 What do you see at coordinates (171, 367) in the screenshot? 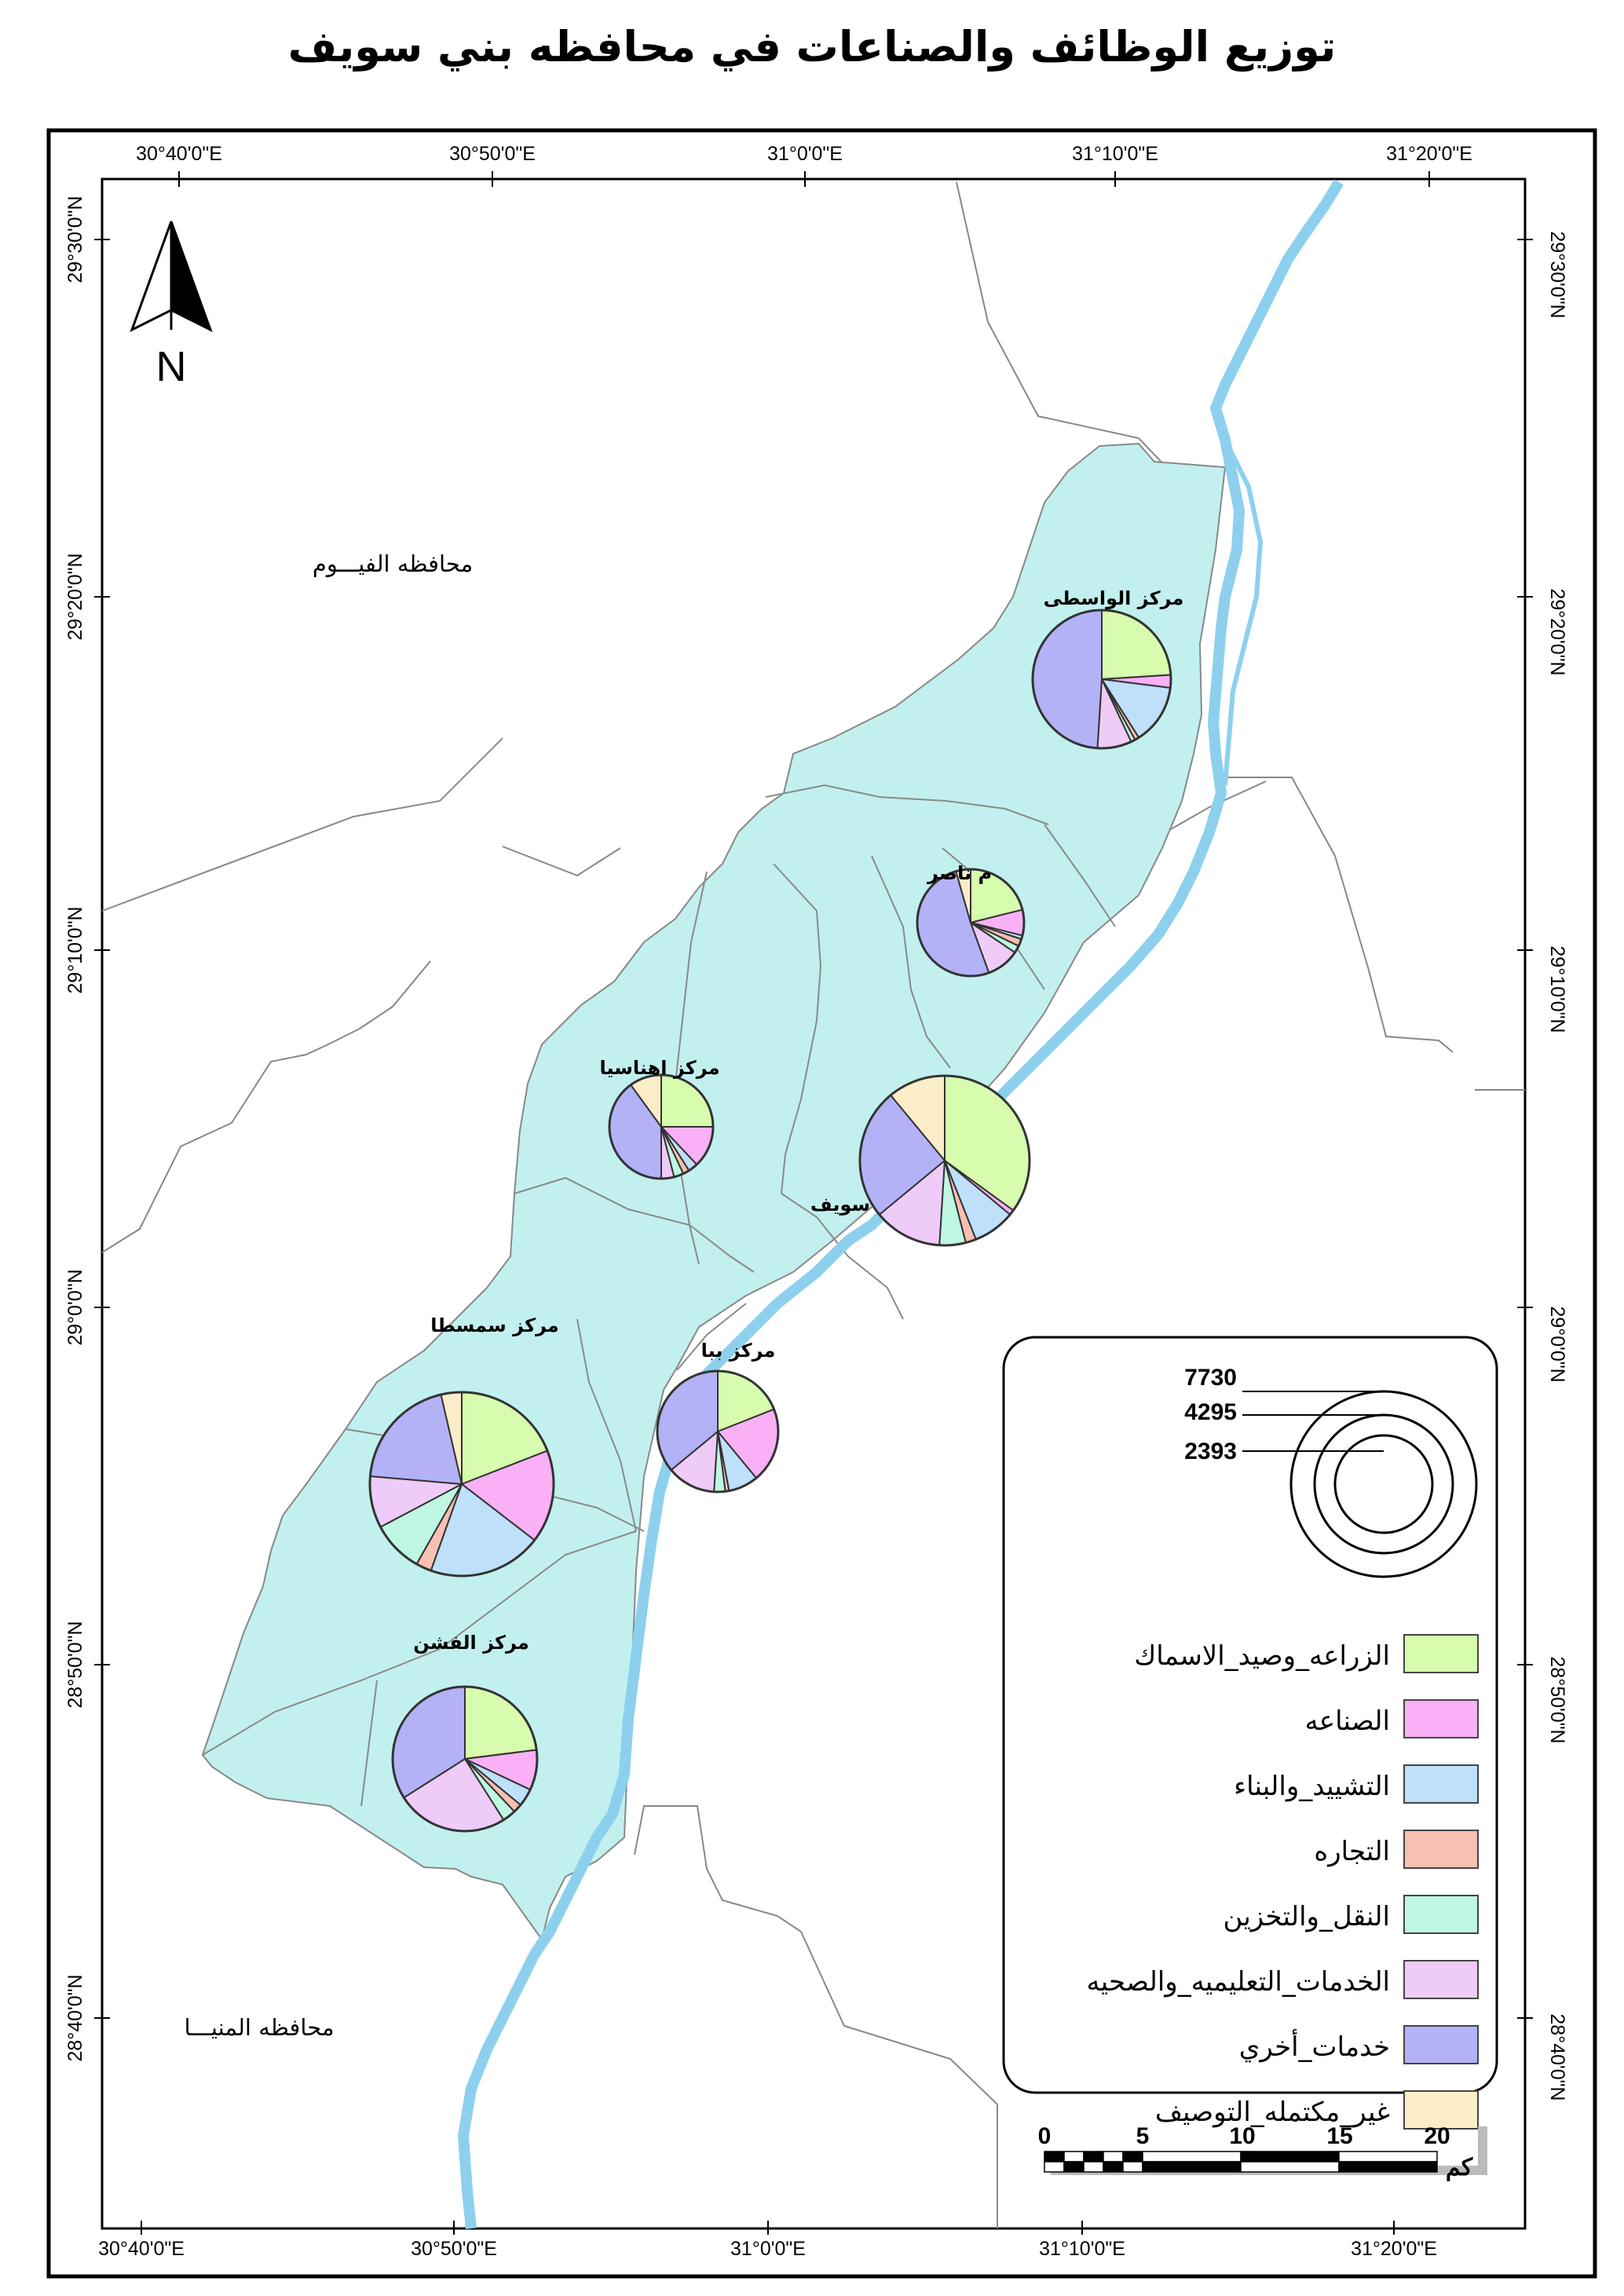
I see `north-letter: N` at bounding box center [171, 367].